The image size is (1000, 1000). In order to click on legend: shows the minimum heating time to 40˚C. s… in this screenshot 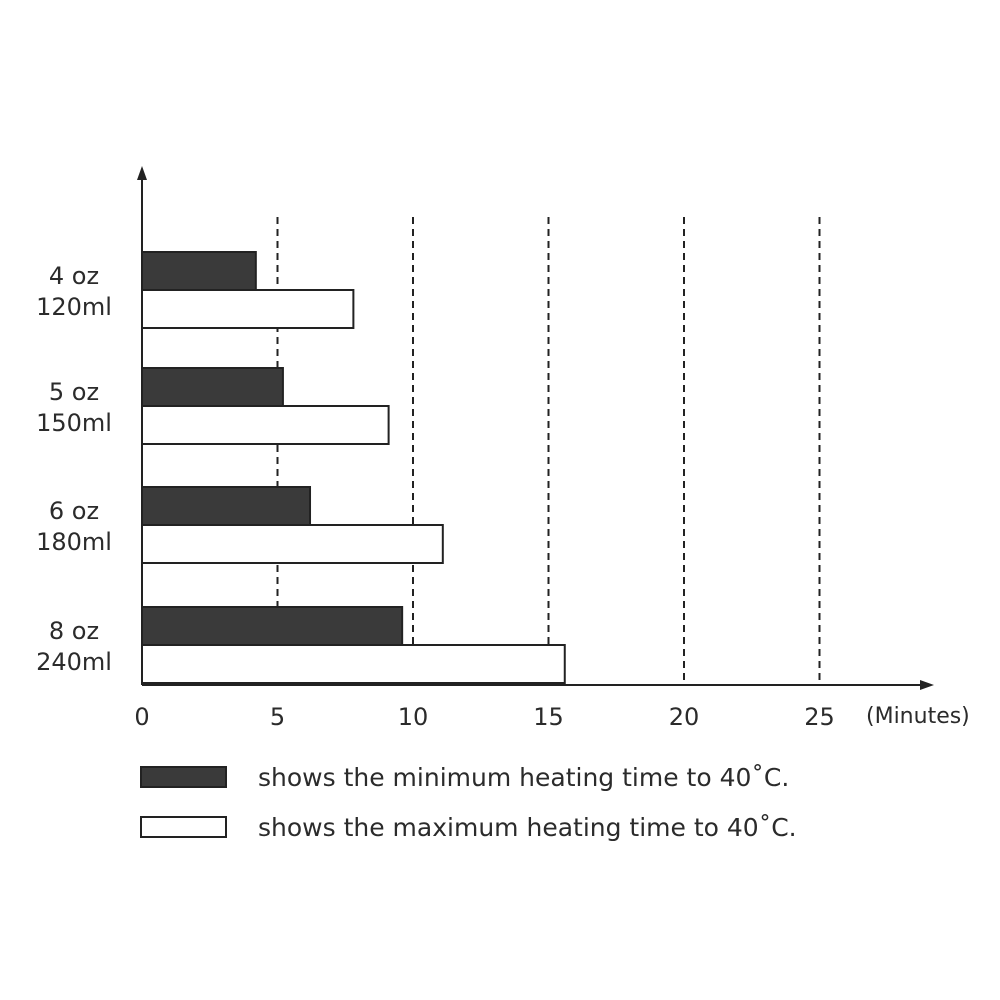, I will do `click(468, 802)`.